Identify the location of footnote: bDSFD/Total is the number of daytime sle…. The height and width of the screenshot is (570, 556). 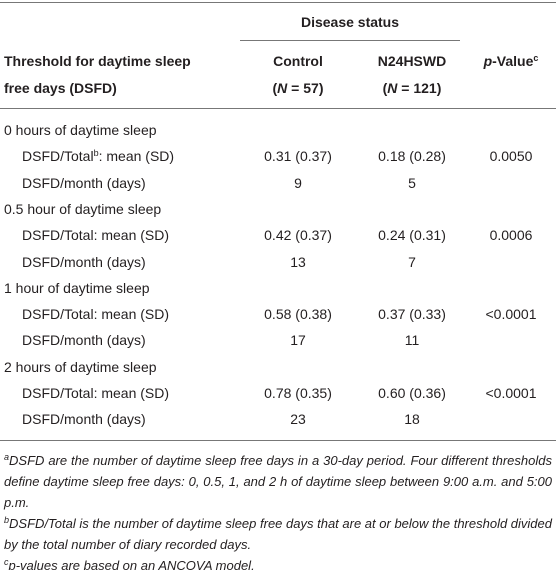
(278, 534).